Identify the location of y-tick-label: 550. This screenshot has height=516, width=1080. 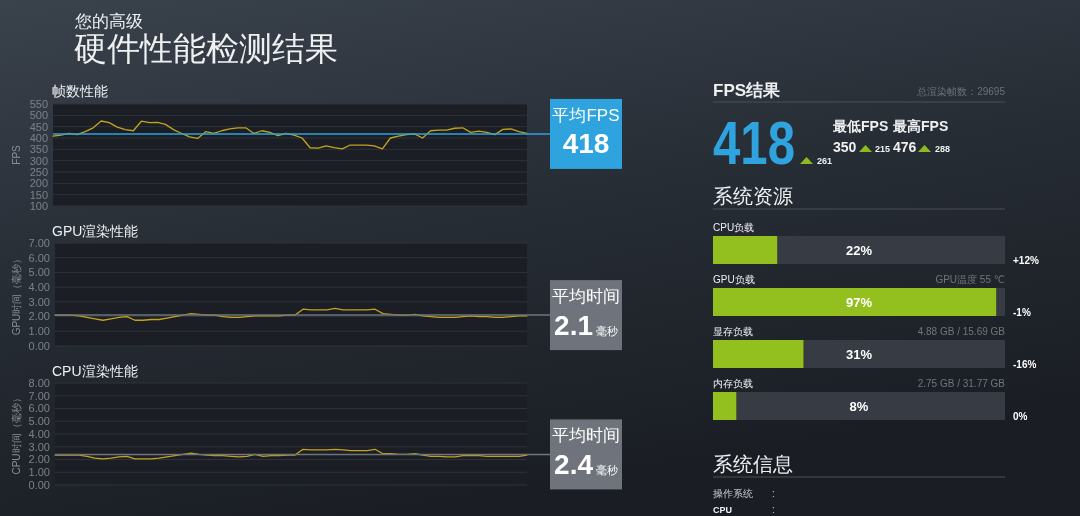
(38, 103).